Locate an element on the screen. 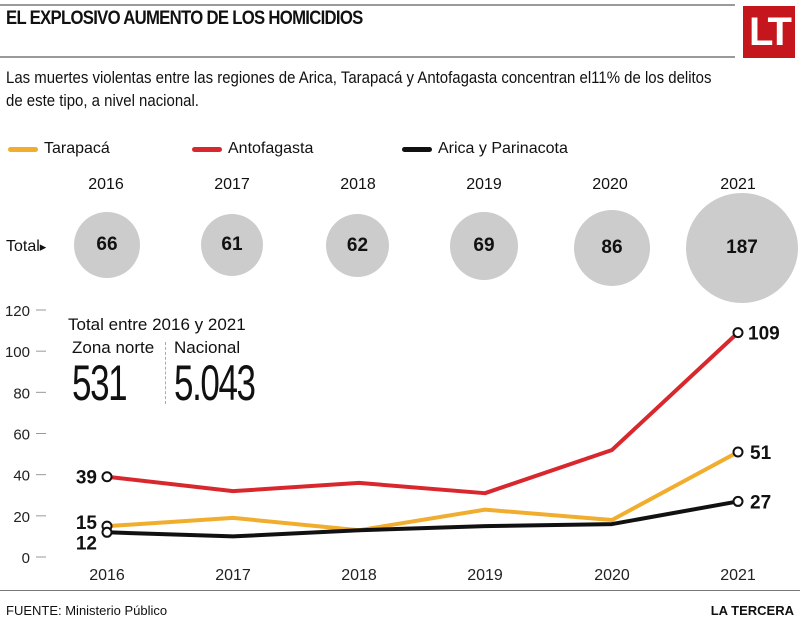 This screenshot has width=800, height=618. inset-divider is located at coordinates (165, 373).